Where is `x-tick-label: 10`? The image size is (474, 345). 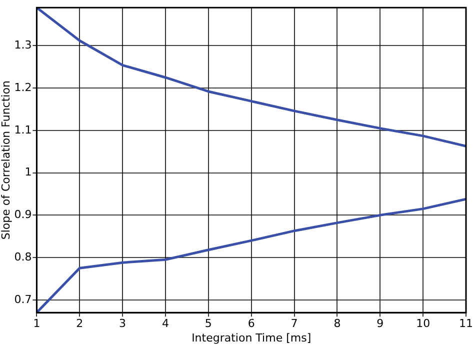 x-tick-label: 10 is located at coordinates (423, 323).